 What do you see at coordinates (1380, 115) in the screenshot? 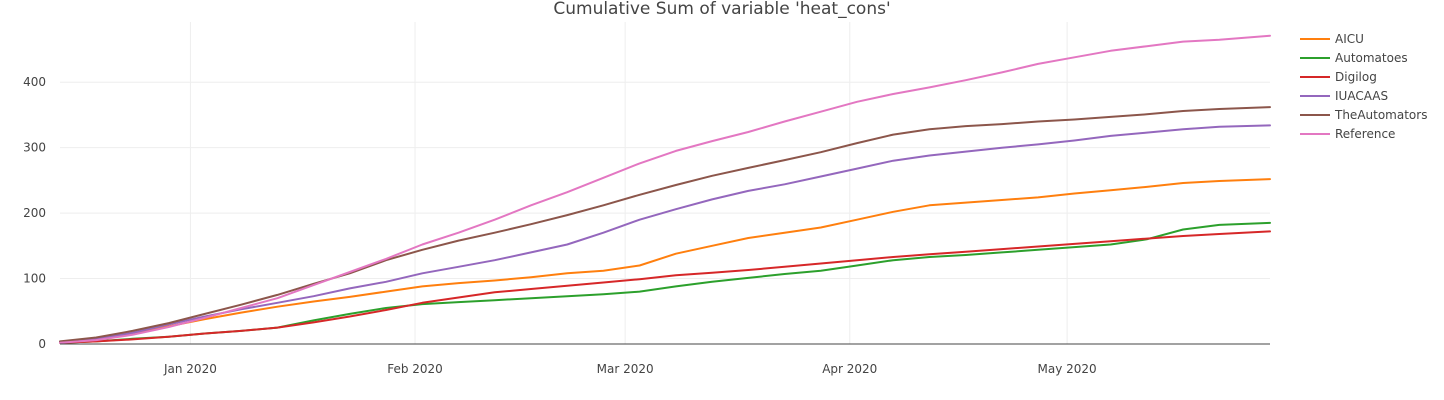
I see `legend-label: TheAutomators` at bounding box center [1380, 115].